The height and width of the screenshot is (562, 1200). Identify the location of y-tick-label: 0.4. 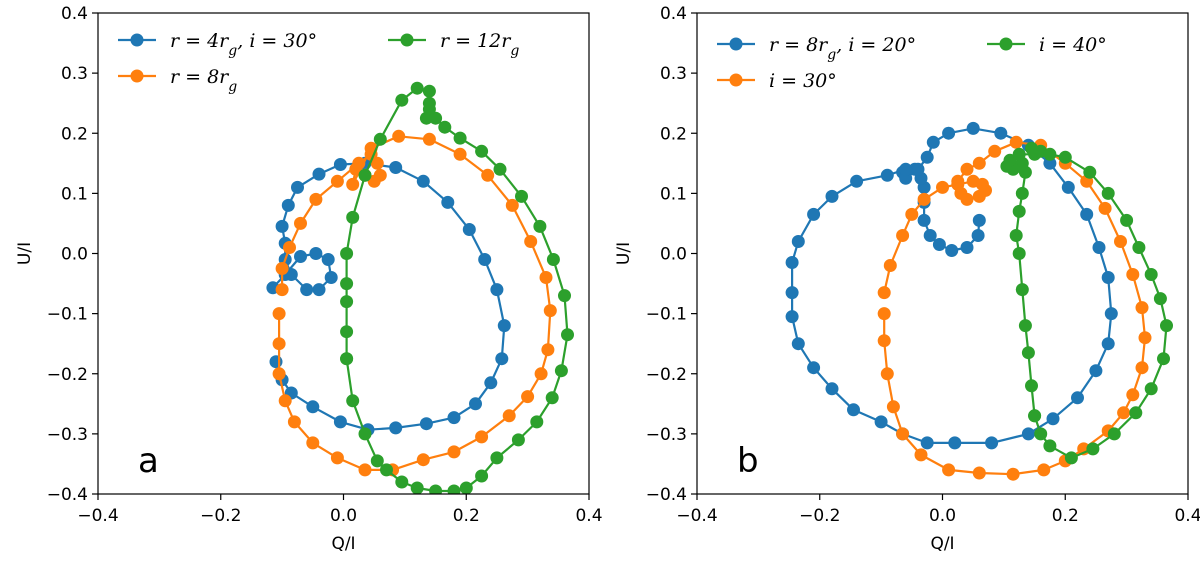
(673, 14).